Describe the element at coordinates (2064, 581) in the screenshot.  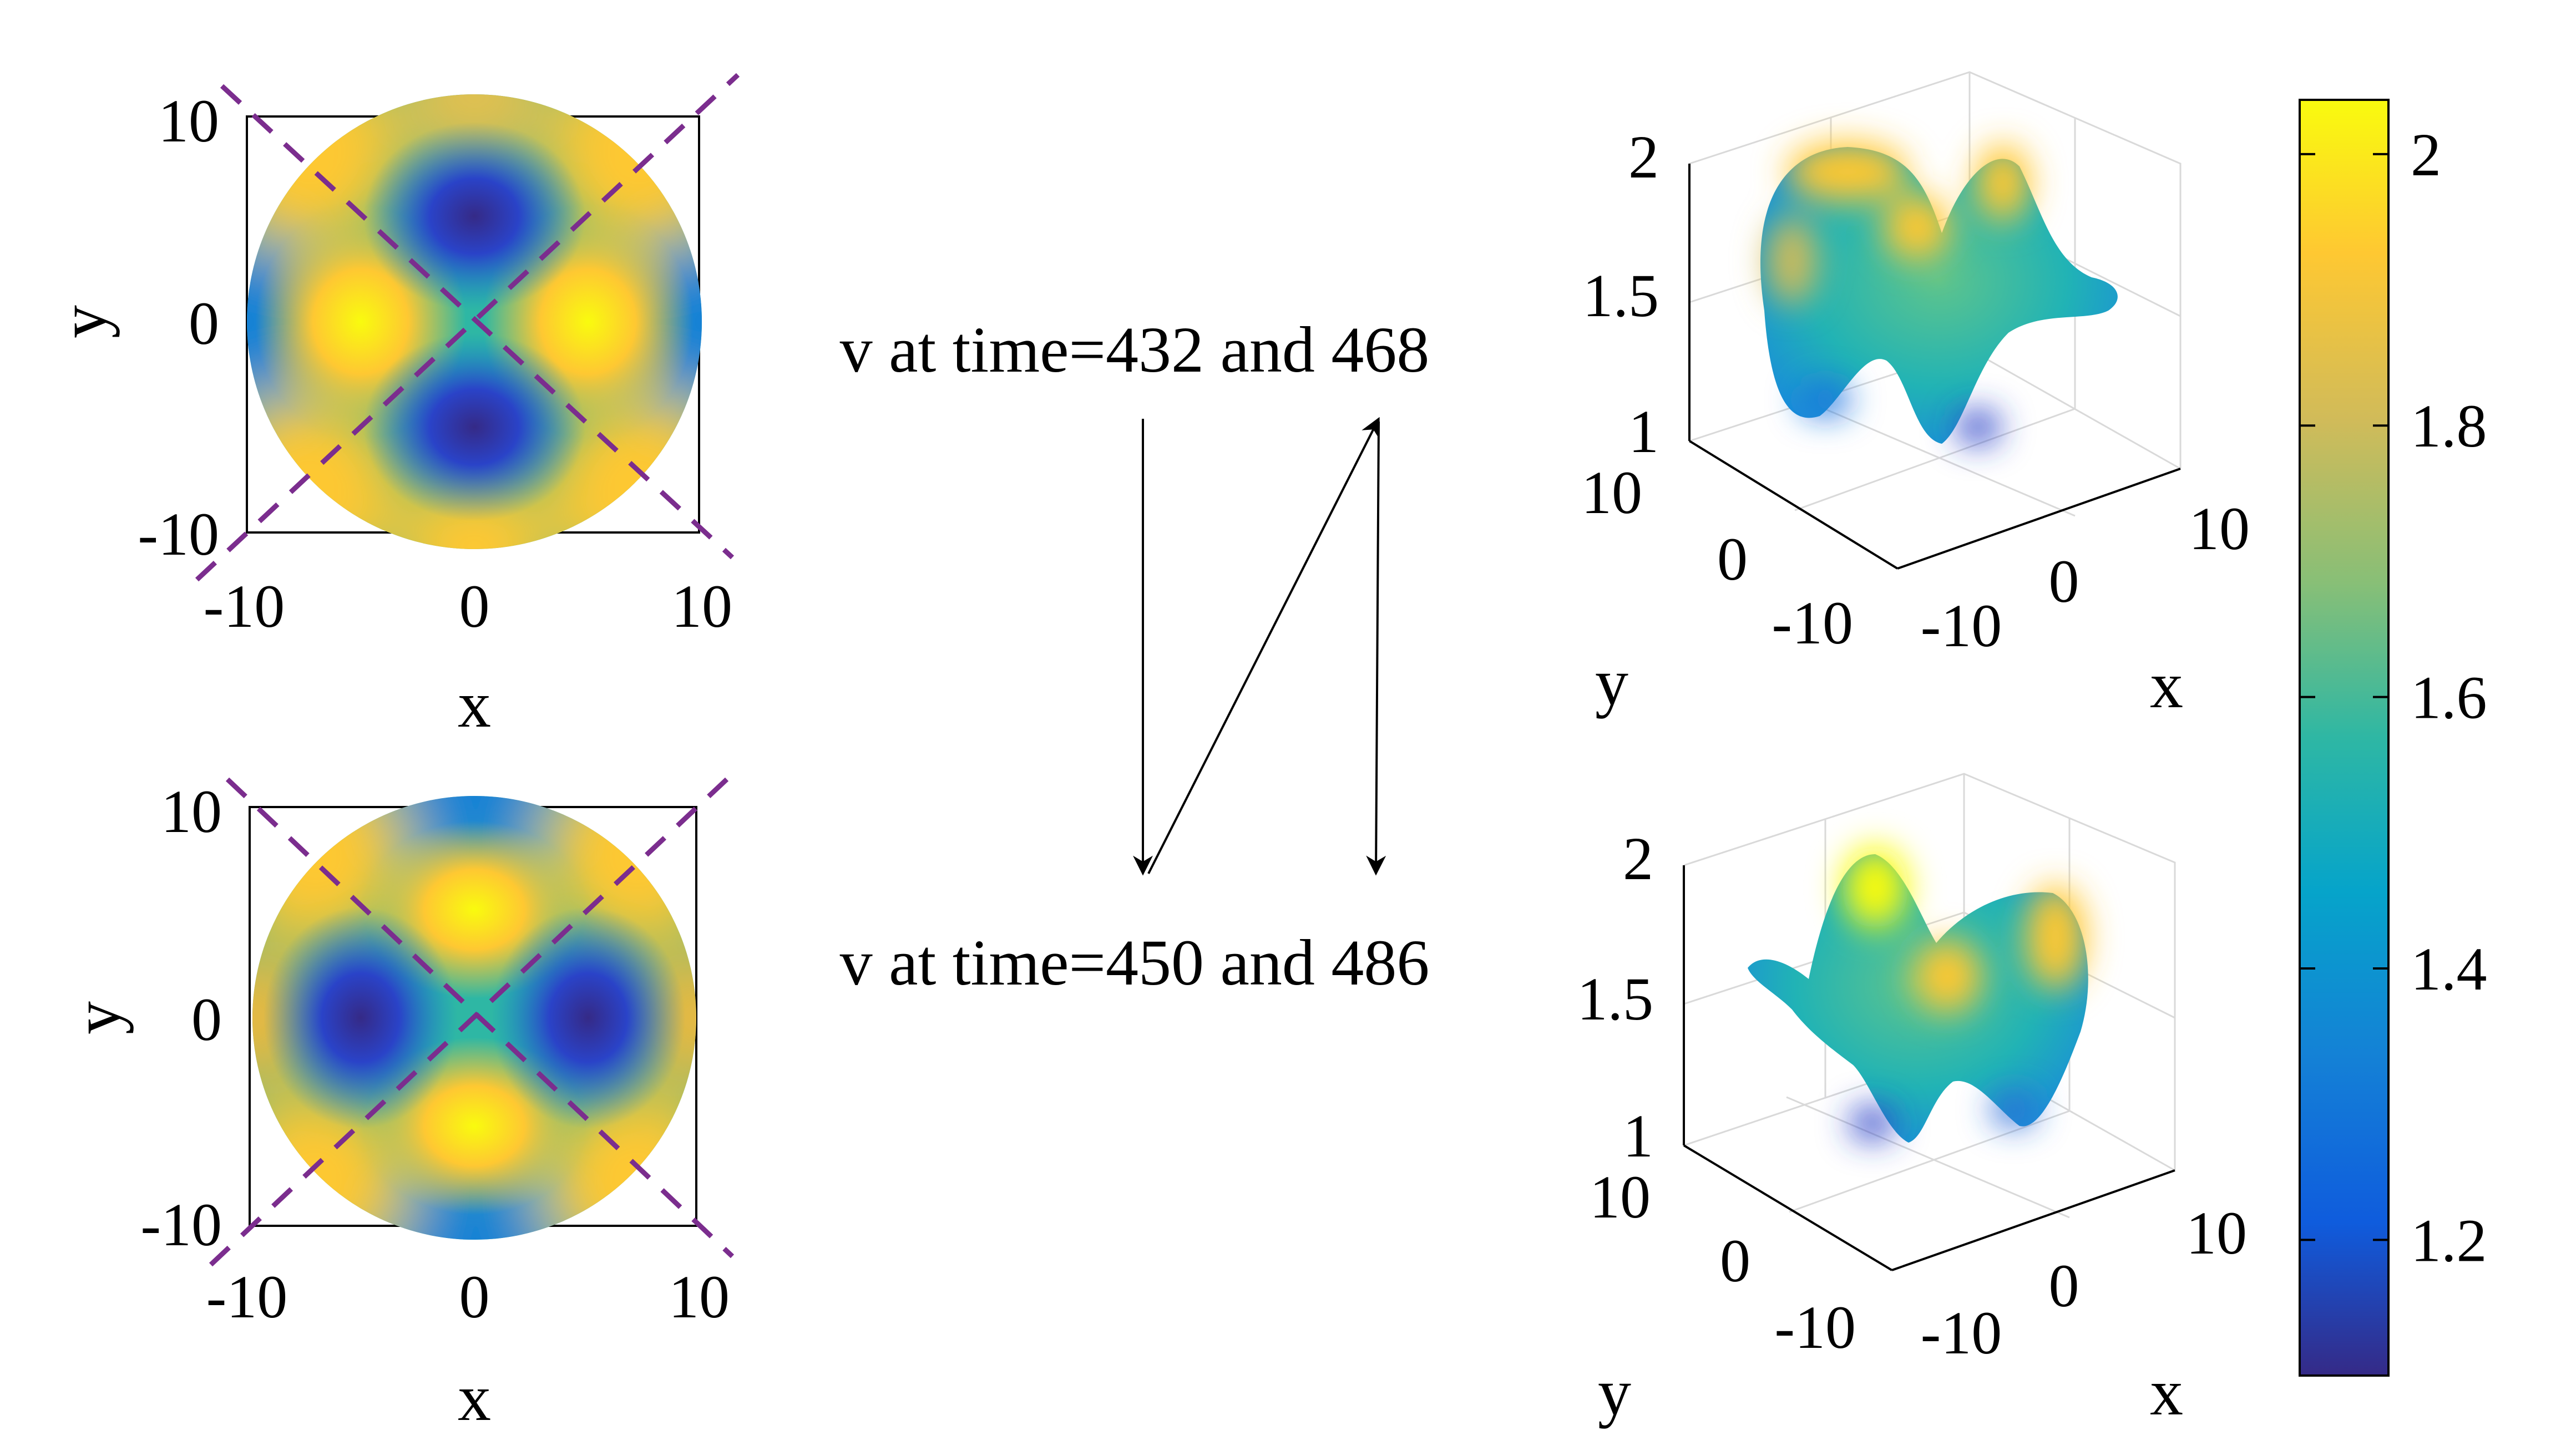
I see `surface-top-xtick-0: 0` at that location.